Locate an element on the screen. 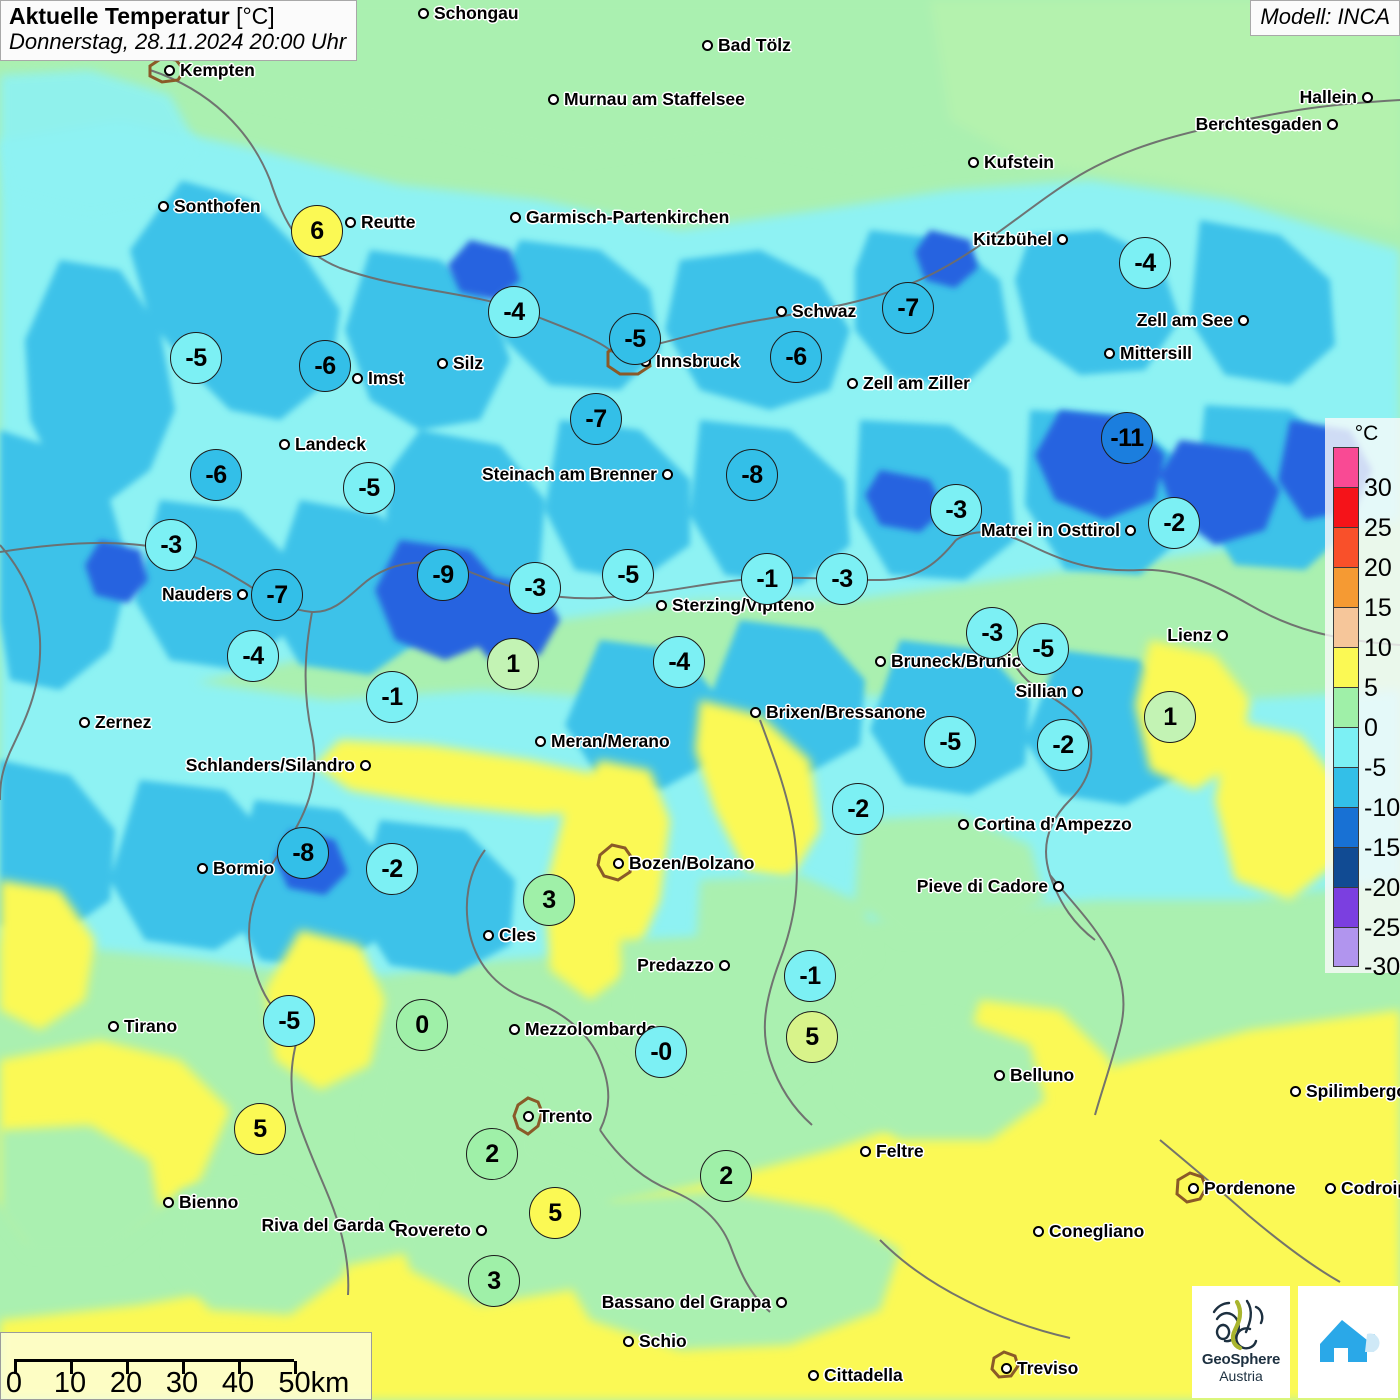  colorbar: °C 30 25 20 15 10 5 0 -5 -10 -15 -20 -25 -30 is located at coordinates (1362, 699).